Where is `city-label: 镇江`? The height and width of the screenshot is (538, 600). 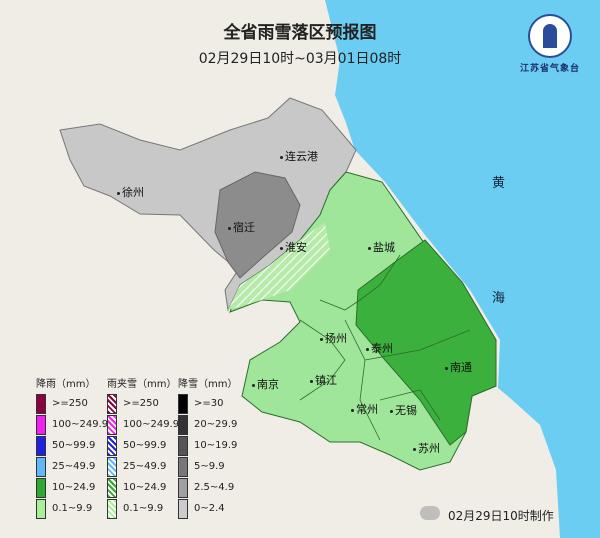 city-label: 镇江 is located at coordinates (323, 380).